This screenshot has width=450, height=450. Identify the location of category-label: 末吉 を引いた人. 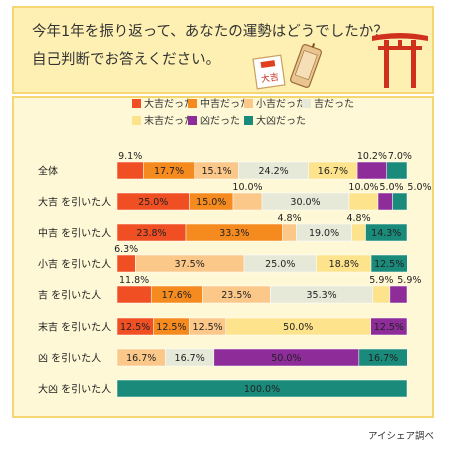
(74, 327).